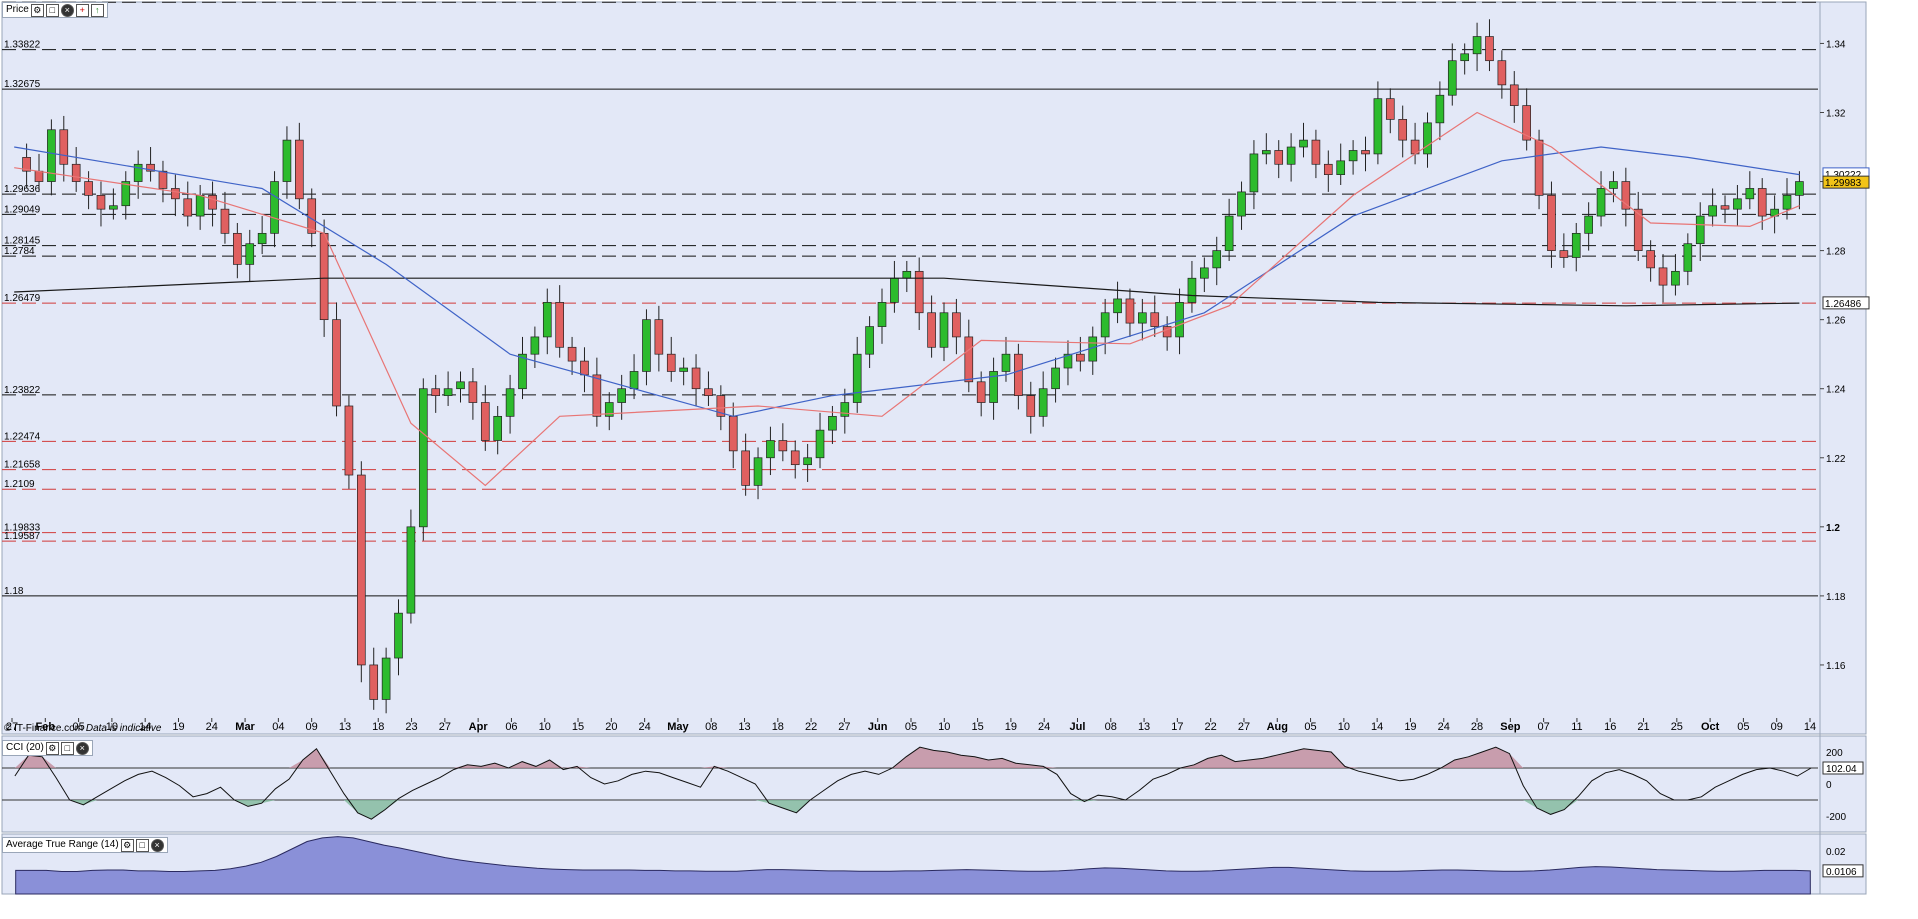  I want to click on atr-panel-header: Average True Range (14) ⚙ □ ×, so click(85, 845).